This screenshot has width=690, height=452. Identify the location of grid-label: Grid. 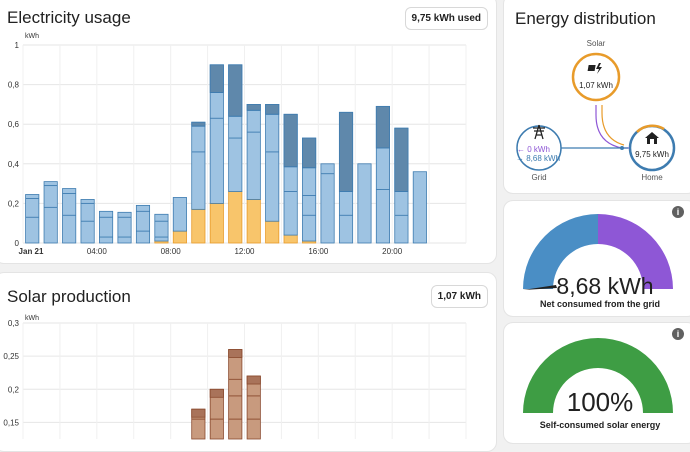
(539, 177).